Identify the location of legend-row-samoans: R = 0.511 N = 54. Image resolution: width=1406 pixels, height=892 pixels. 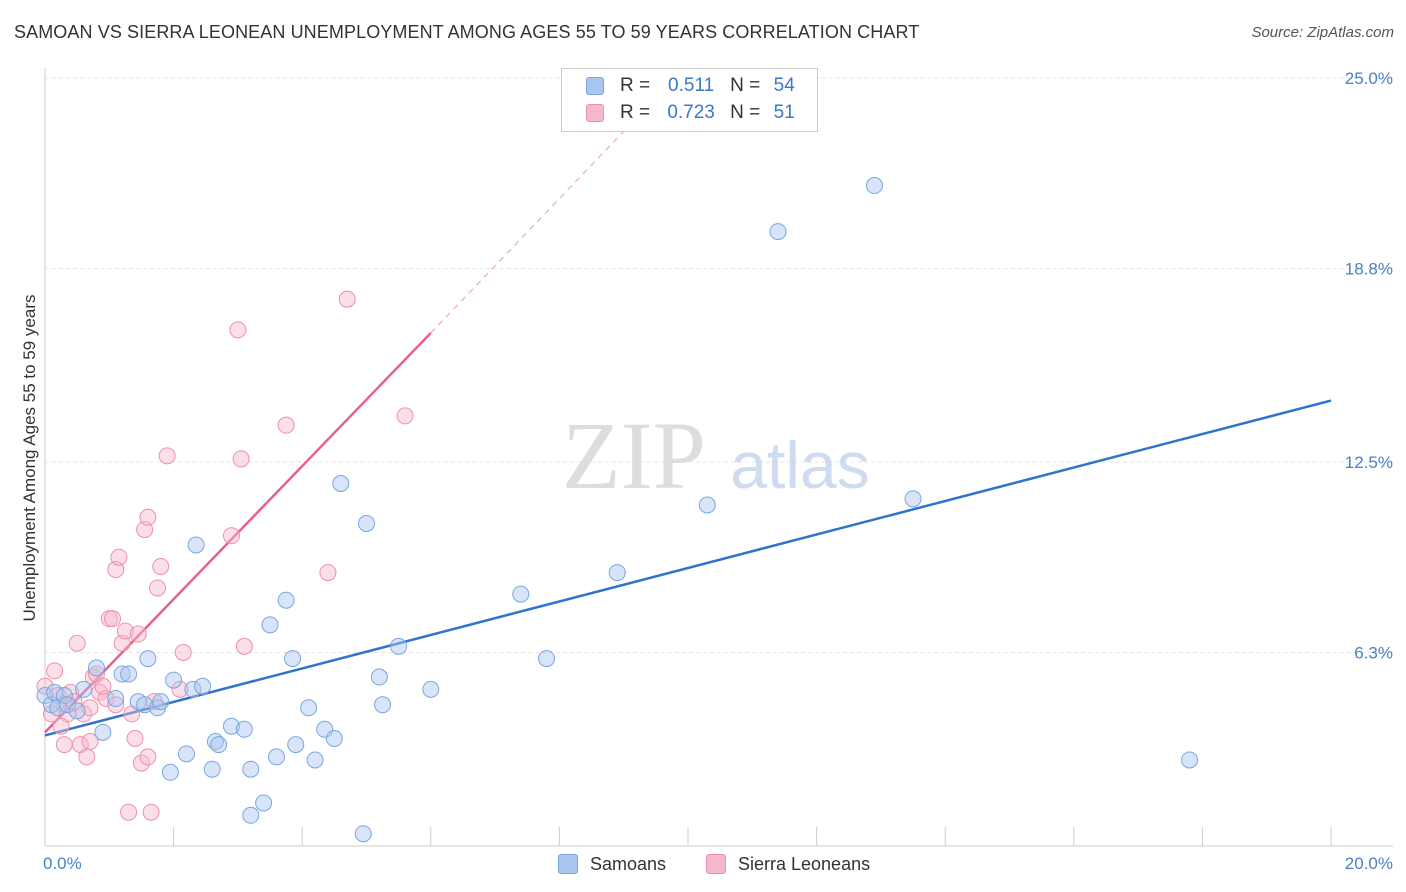
(694, 86).